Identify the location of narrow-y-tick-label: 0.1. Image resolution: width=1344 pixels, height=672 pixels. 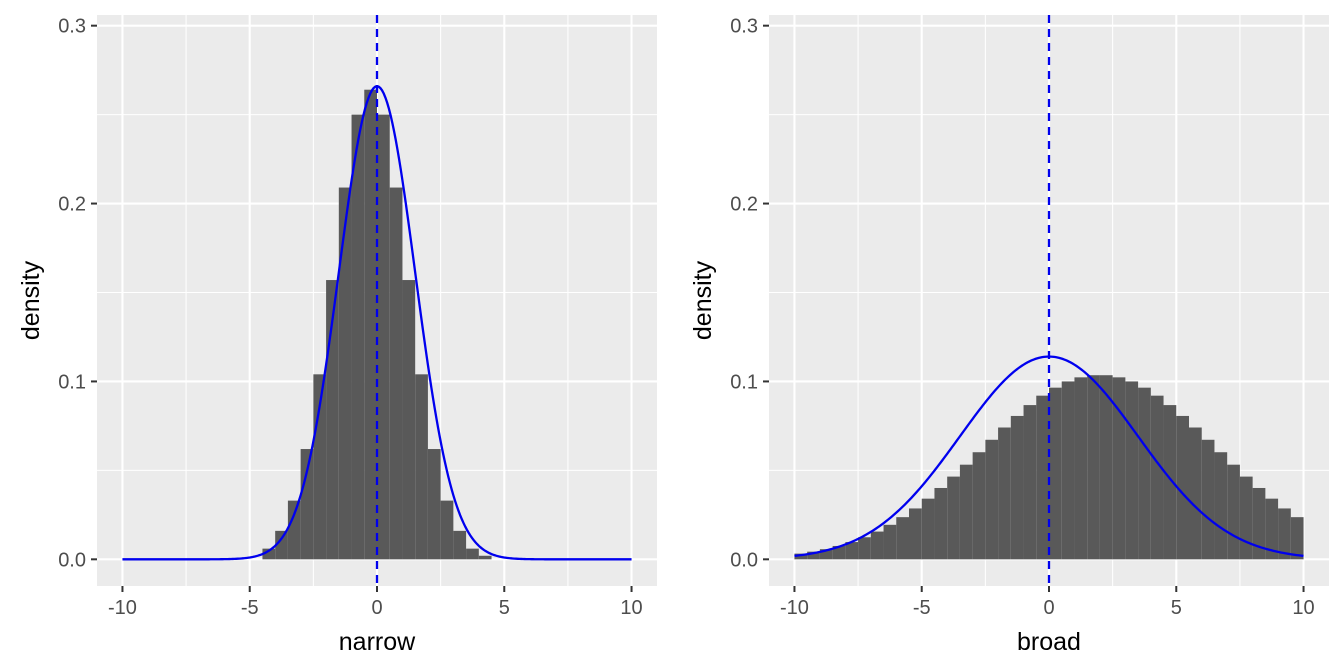
(72, 382).